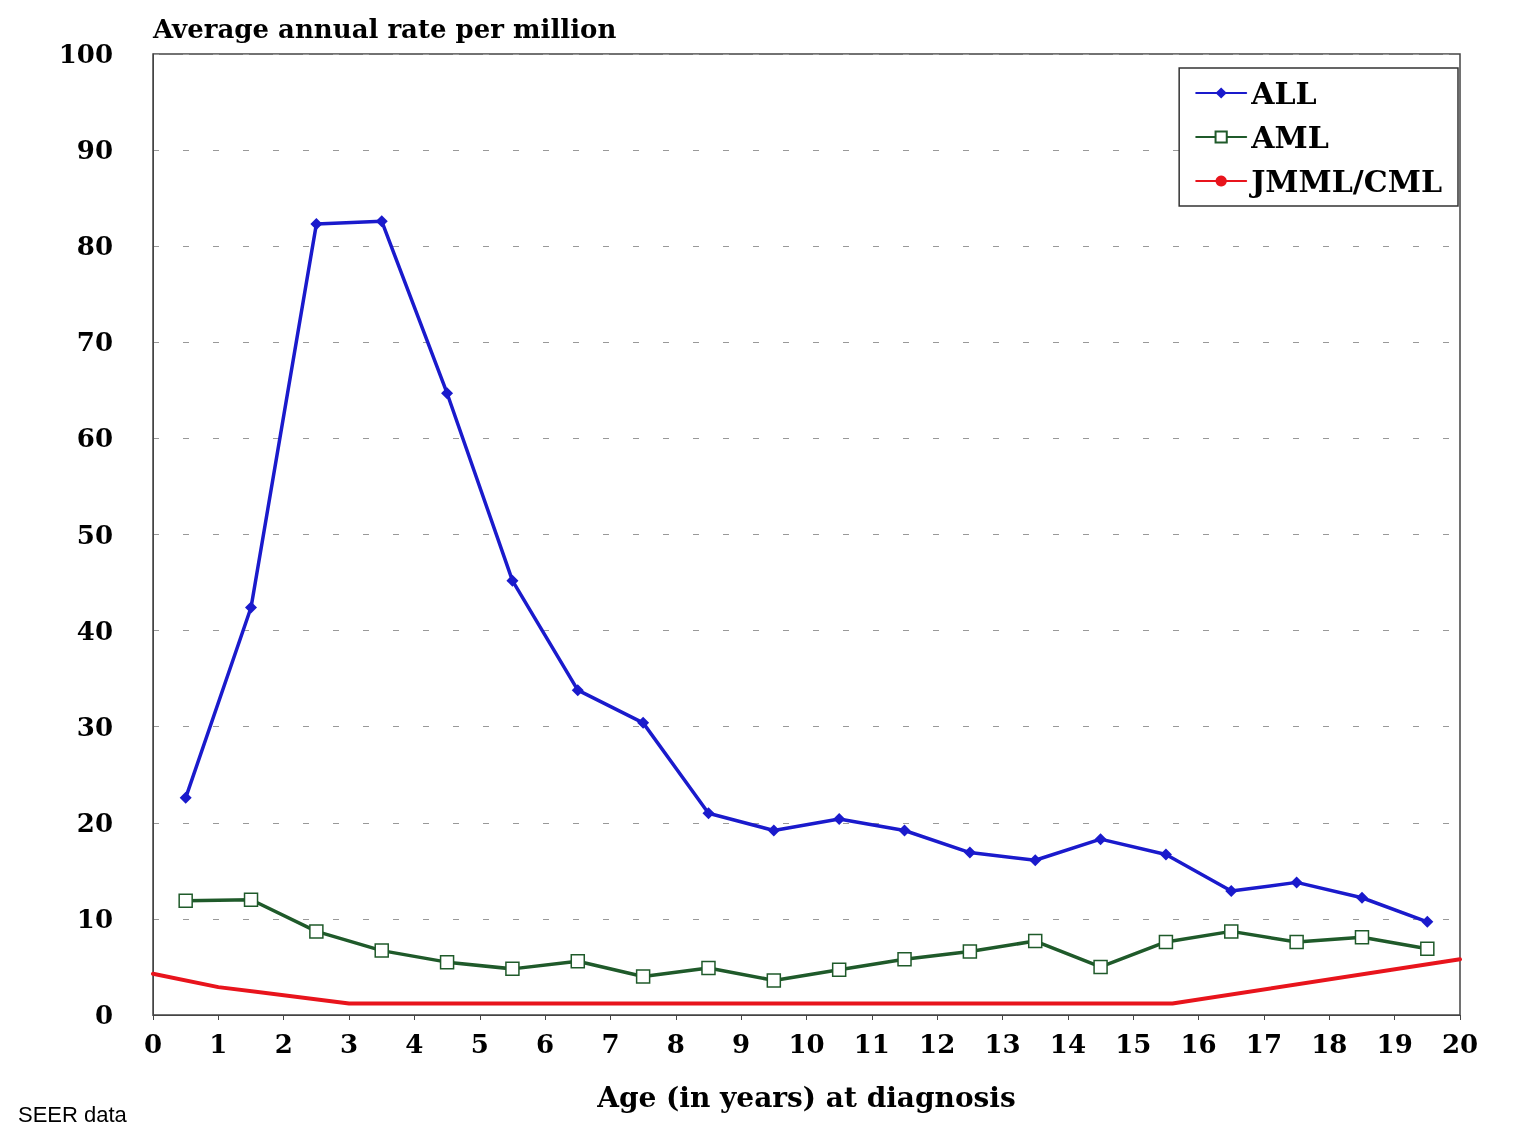 Image resolution: width=1529 pixels, height=1144 pixels. What do you see at coordinates (1345, 181) in the screenshot?
I see `legend-label: JMML/CML` at bounding box center [1345, 181].